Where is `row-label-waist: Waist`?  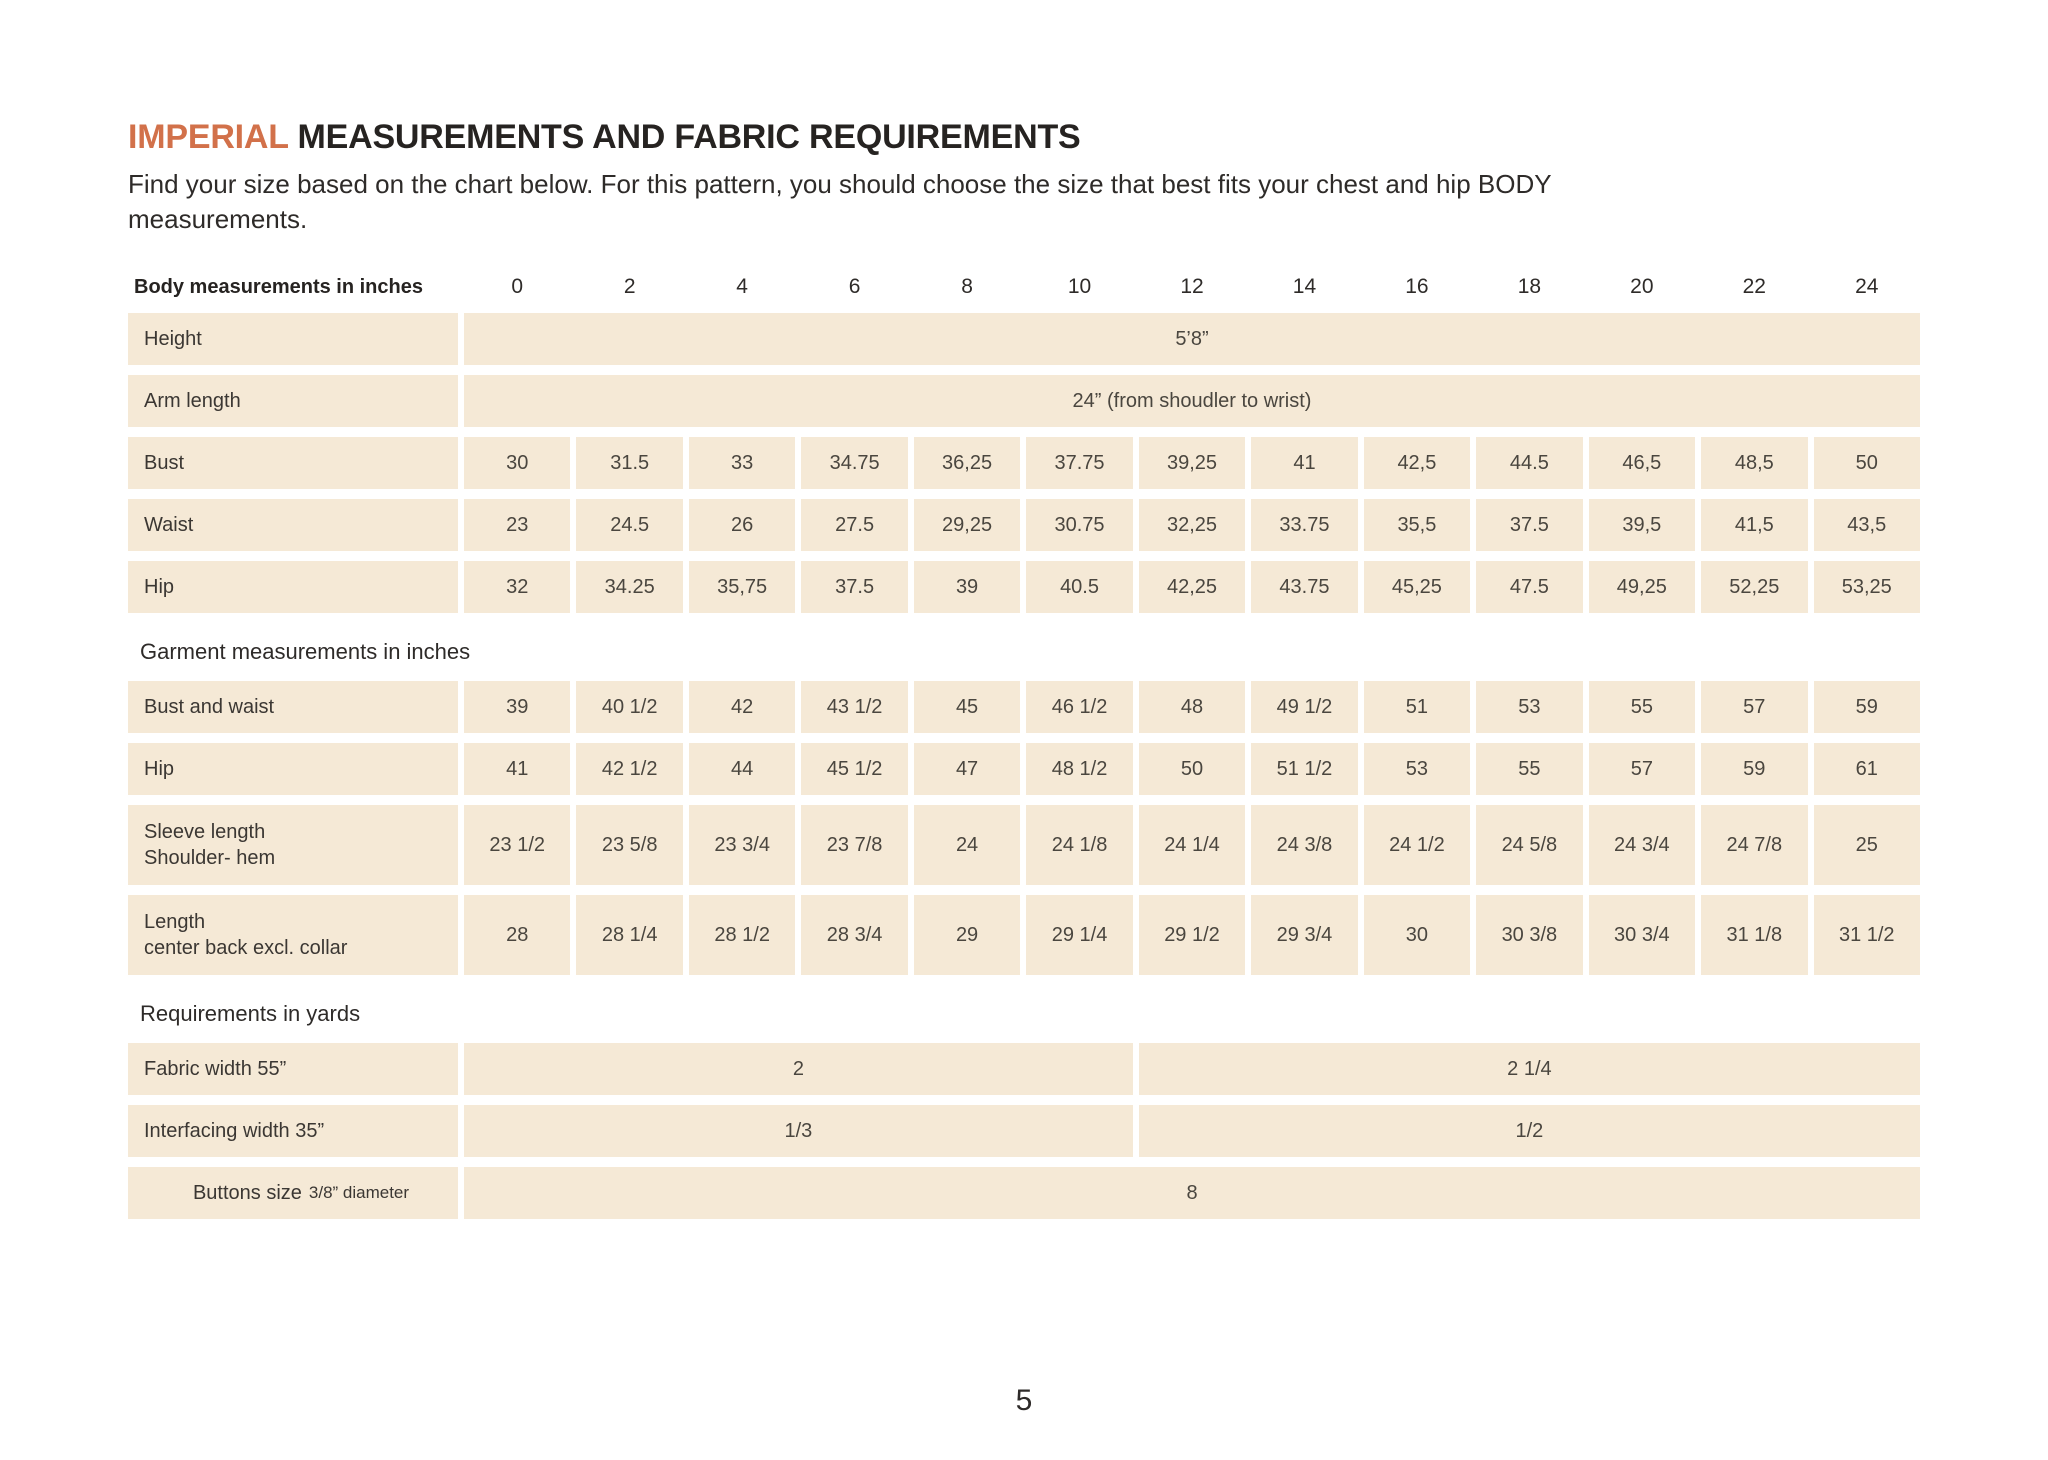 row-label-waist: Waist is located at coordinates (293, 525).